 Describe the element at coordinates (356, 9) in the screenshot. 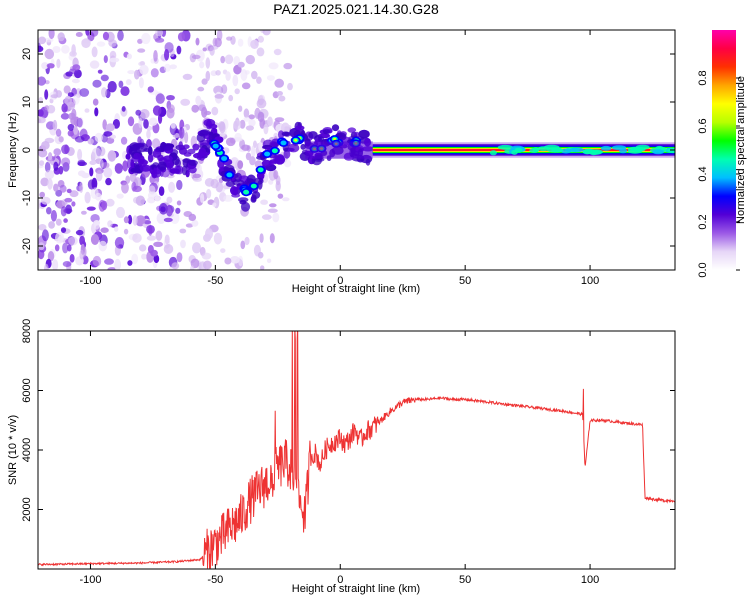

I see `figure-title: PAZ1.2025.021.14.30.G28` at that location.